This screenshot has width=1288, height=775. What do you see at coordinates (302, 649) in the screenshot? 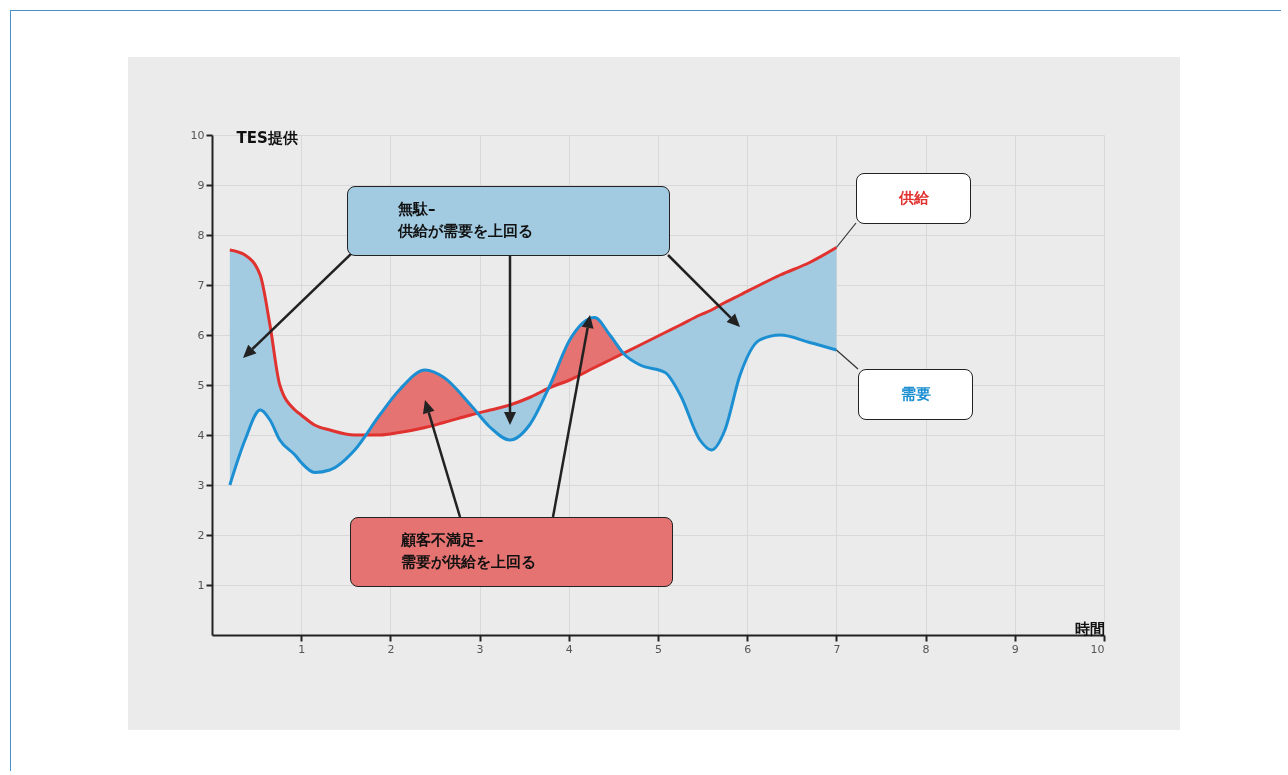
I see `x-tick-label: 1` at bounding box center [302, 649].